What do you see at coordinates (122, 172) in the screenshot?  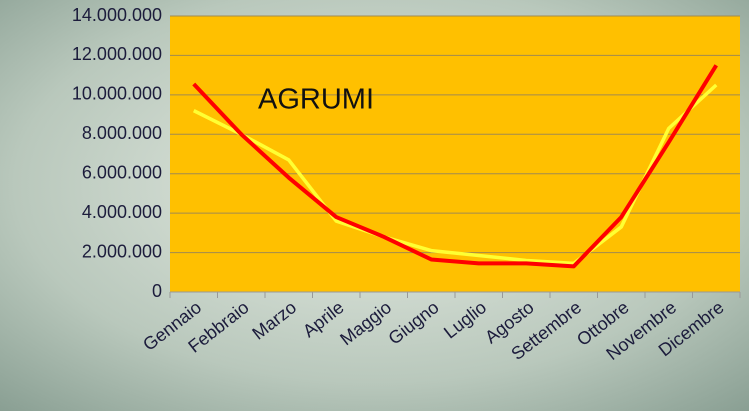 I see `y-tick-label: 6.000.000` at bounding box center [122, 172].